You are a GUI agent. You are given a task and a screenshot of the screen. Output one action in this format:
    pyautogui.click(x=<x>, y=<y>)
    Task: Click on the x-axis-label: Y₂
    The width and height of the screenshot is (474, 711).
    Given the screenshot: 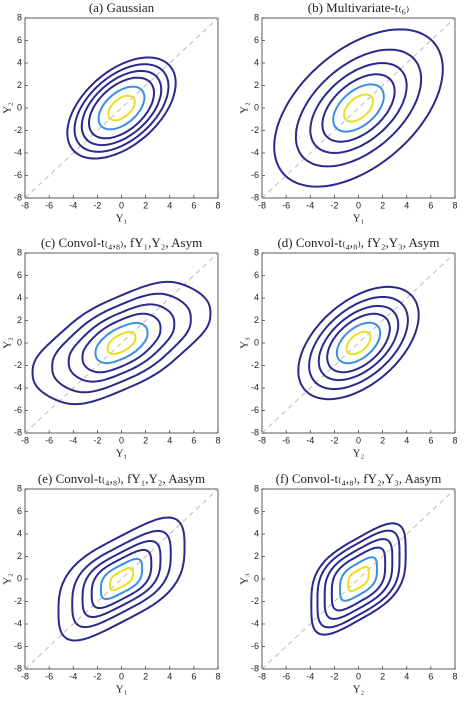 What is the action you would take?
    pyautogui.click(x=359, y=454)
    